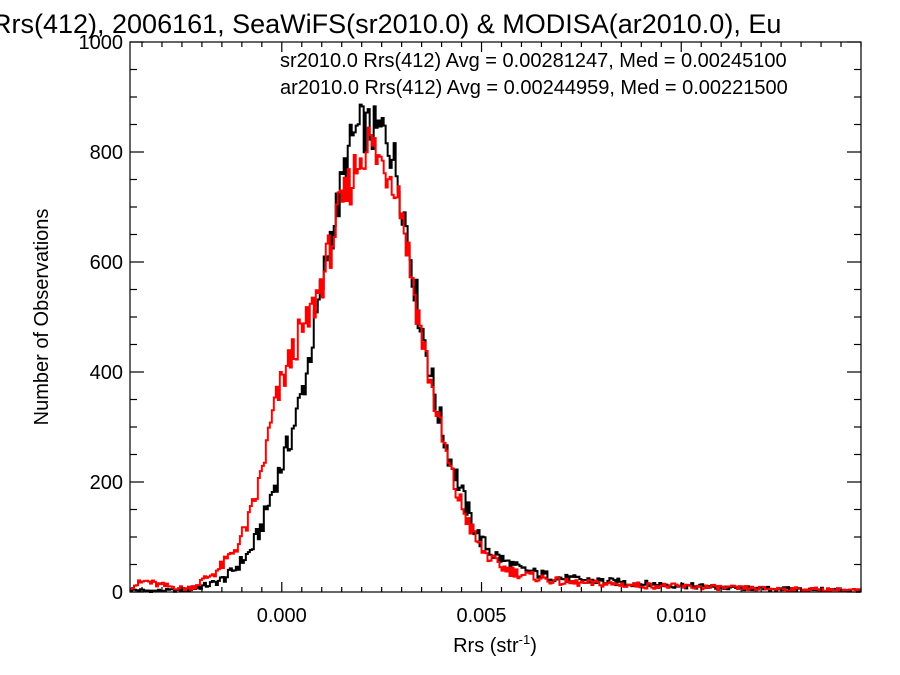  What do you see at coordinates (117, 593) in the screenshot?
I see `y-tick-label: 0` at bounding box center [117, 593].